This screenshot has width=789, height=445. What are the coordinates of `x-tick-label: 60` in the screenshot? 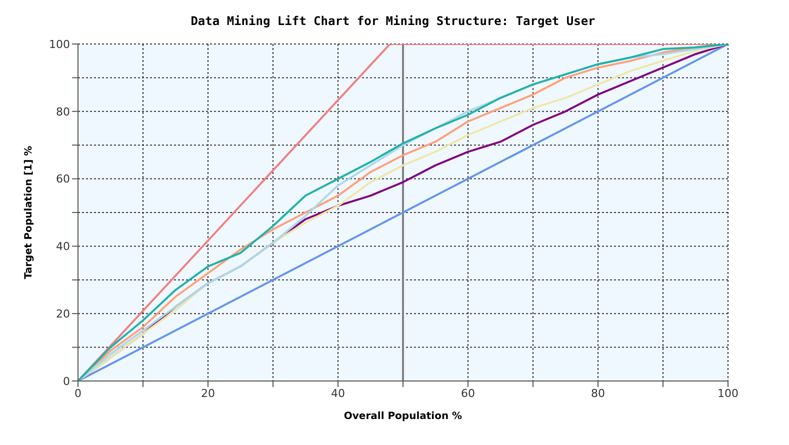 It's located at (468, 393).